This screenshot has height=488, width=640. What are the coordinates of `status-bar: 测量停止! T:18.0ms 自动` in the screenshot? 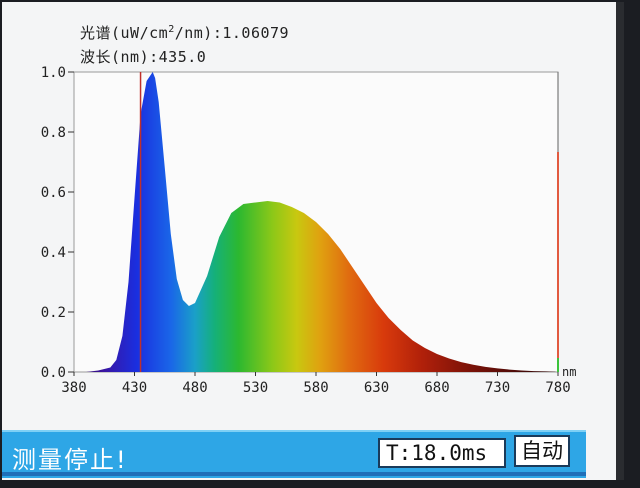 It's located at (294, 454).